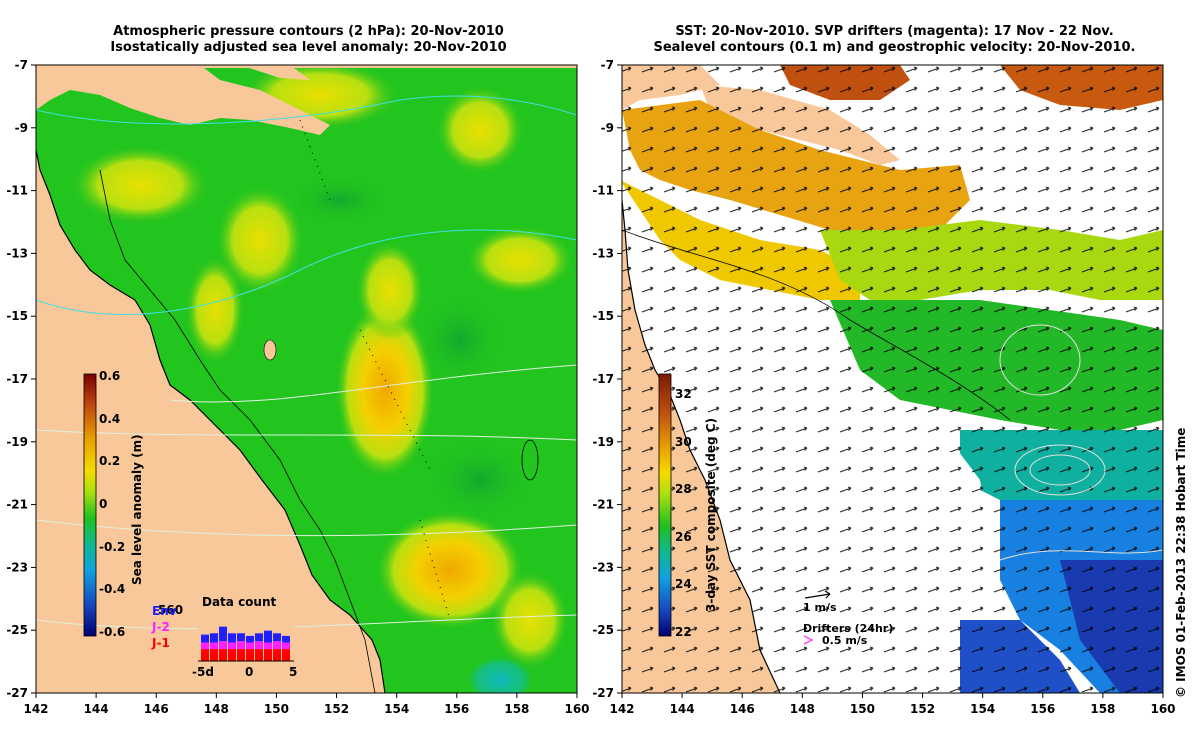  Describe the element at coordinates (683, 394) in the screenshot. I see `colorbar-tick-label: 32` at that location.